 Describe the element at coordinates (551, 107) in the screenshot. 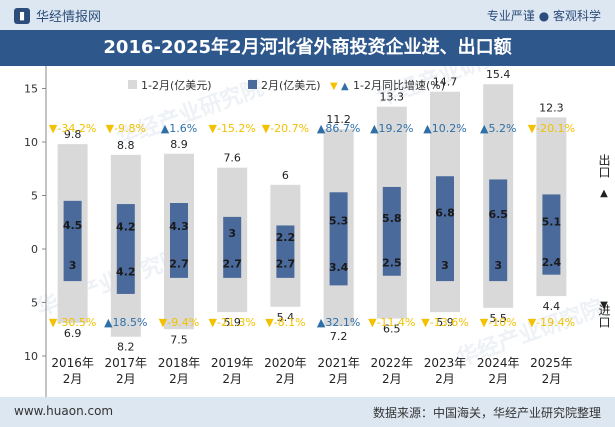

I see `label-export-ytd: 12.3` at that location.